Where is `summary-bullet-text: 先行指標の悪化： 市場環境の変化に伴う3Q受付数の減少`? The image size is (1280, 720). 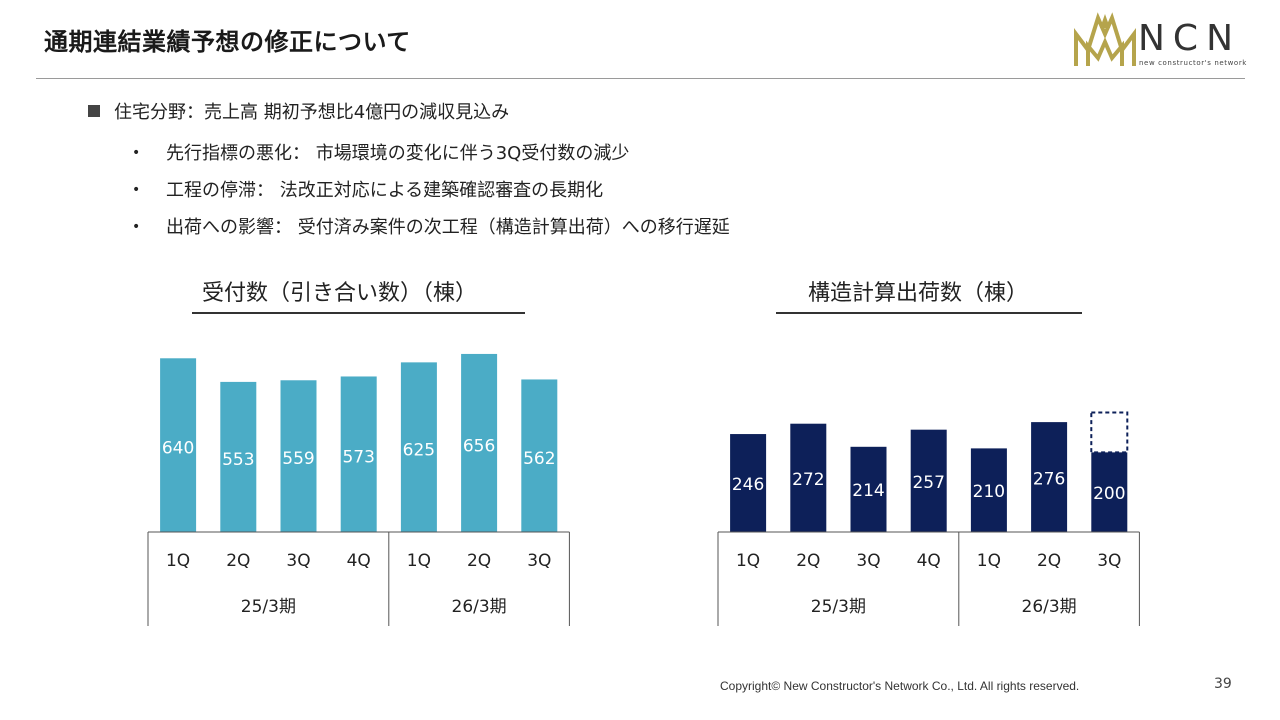
summary-bullet-text: 先行指標の悪化： 市場環境の変化に伴う3Q受付数の減少 is located at coordinates (398, 153).